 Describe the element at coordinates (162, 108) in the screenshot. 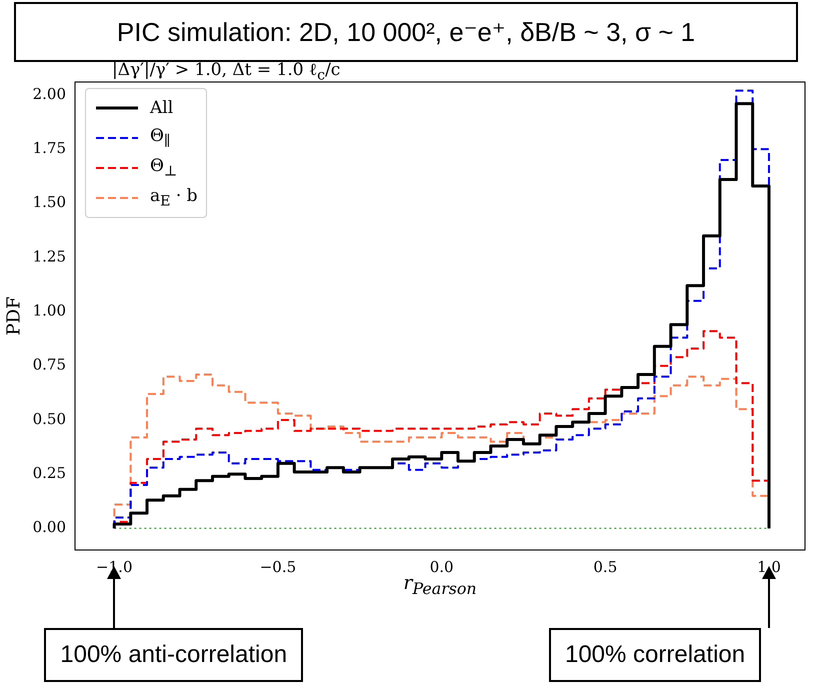

I see `legend-label: All` at that location.